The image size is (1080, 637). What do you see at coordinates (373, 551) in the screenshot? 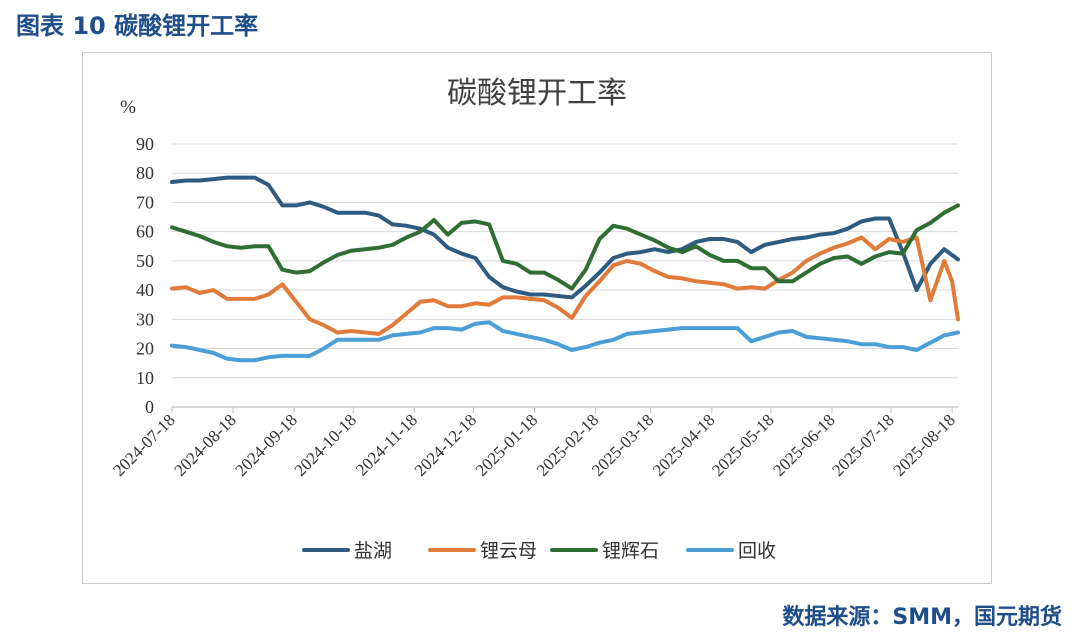
I see `legend-label: 盐湖` at bounding box center [373, 551].